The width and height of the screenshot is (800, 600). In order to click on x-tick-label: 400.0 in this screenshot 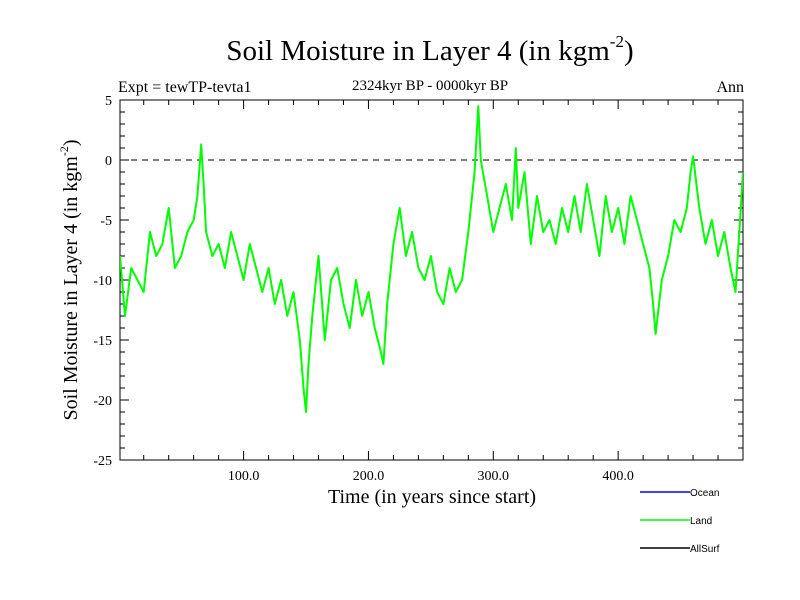, I will do `click(618, 476)`.